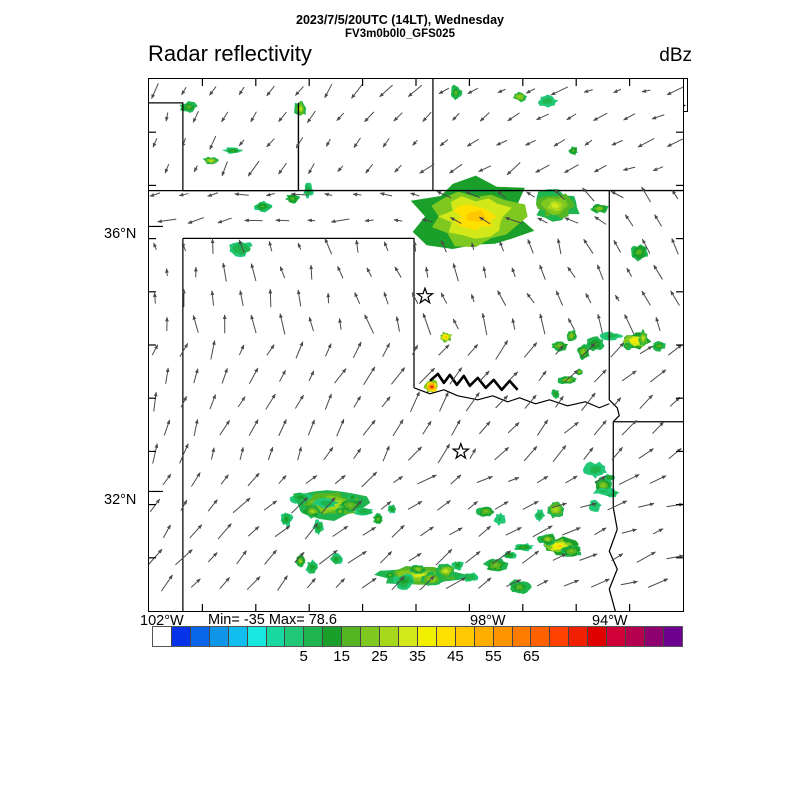 Image resolution: width=800 pixels, height=800 pixels. What do you see at coordinates (531, 656) in the screenshot?
I see `colorbar-tick-65: 65` at bounding box center [531, 656].